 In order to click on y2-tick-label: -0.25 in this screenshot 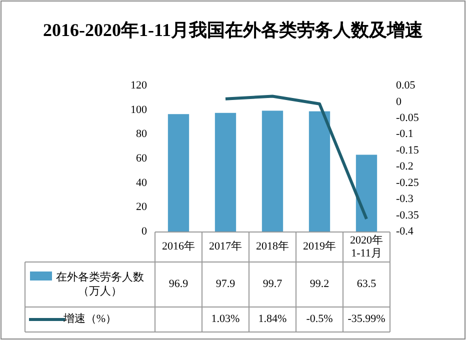, I will do `click(408, 182)`.